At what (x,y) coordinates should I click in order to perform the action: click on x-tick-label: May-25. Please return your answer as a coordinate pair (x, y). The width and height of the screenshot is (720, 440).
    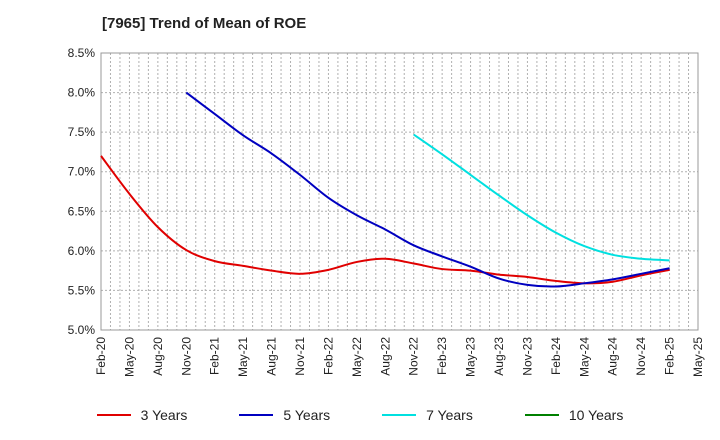
    Looking at the image, I should click on (698, 357).